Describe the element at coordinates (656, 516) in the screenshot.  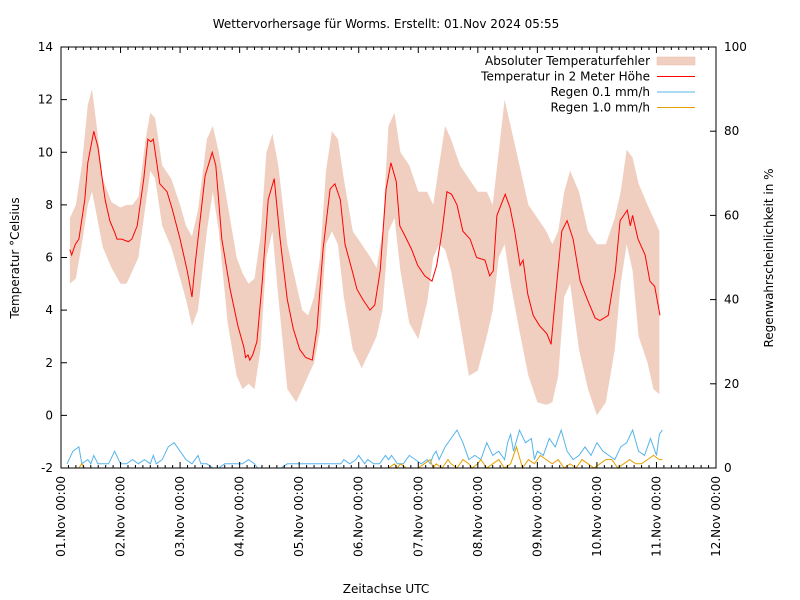
I see `x-tick-label: 11.Nov 00:00` at that location.